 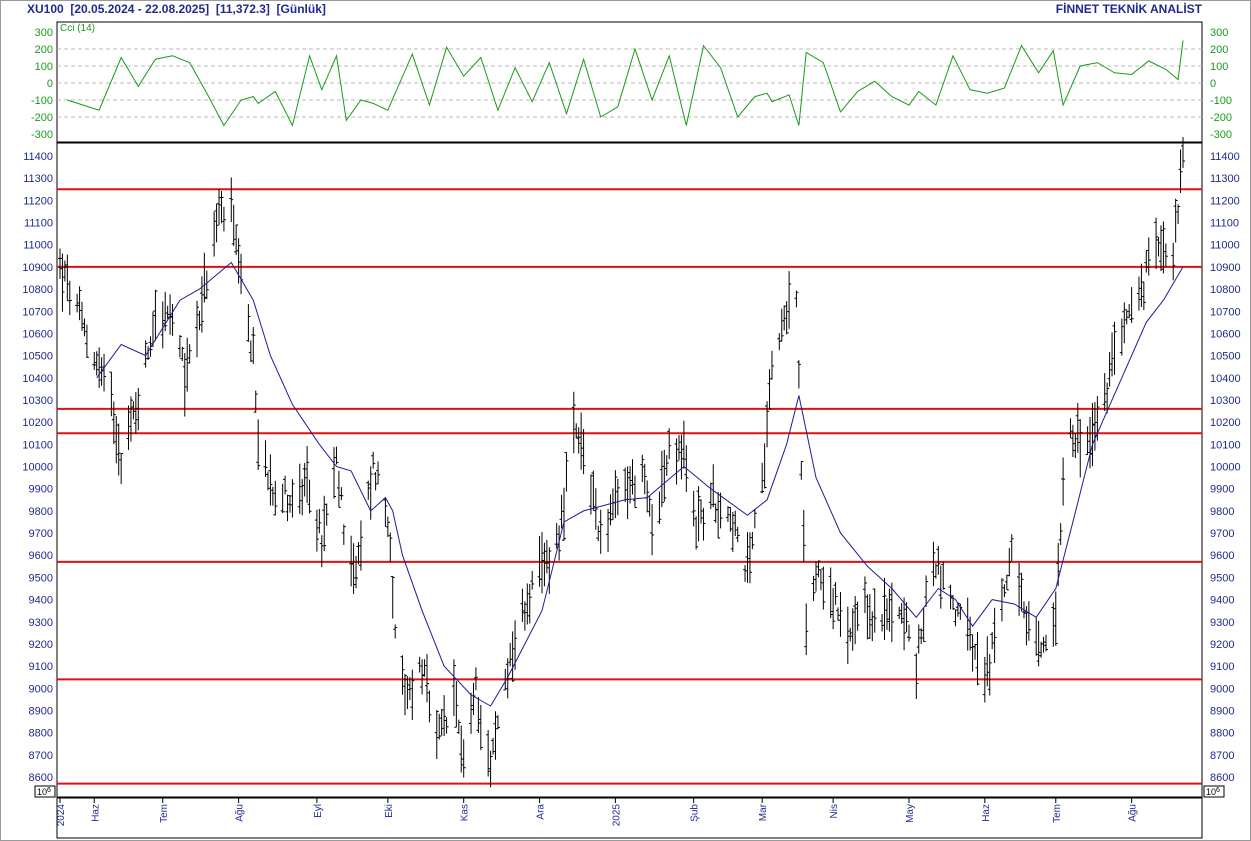 What do you see at coordinates (38, 179) in the screenshot?
I see `price-tick-left: 11300` at bounding box center [38, 179].